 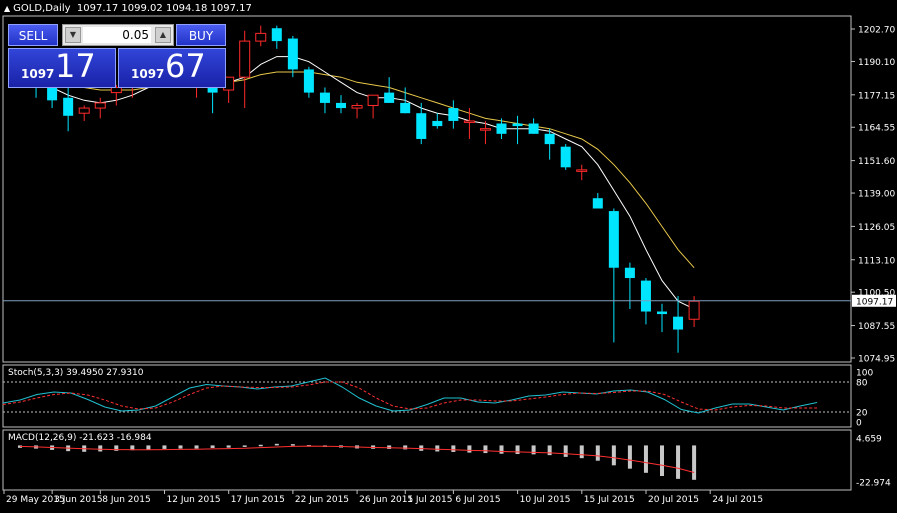 I want to click on date-tick-label: 29 May 2015, so click(x=35, y=500).